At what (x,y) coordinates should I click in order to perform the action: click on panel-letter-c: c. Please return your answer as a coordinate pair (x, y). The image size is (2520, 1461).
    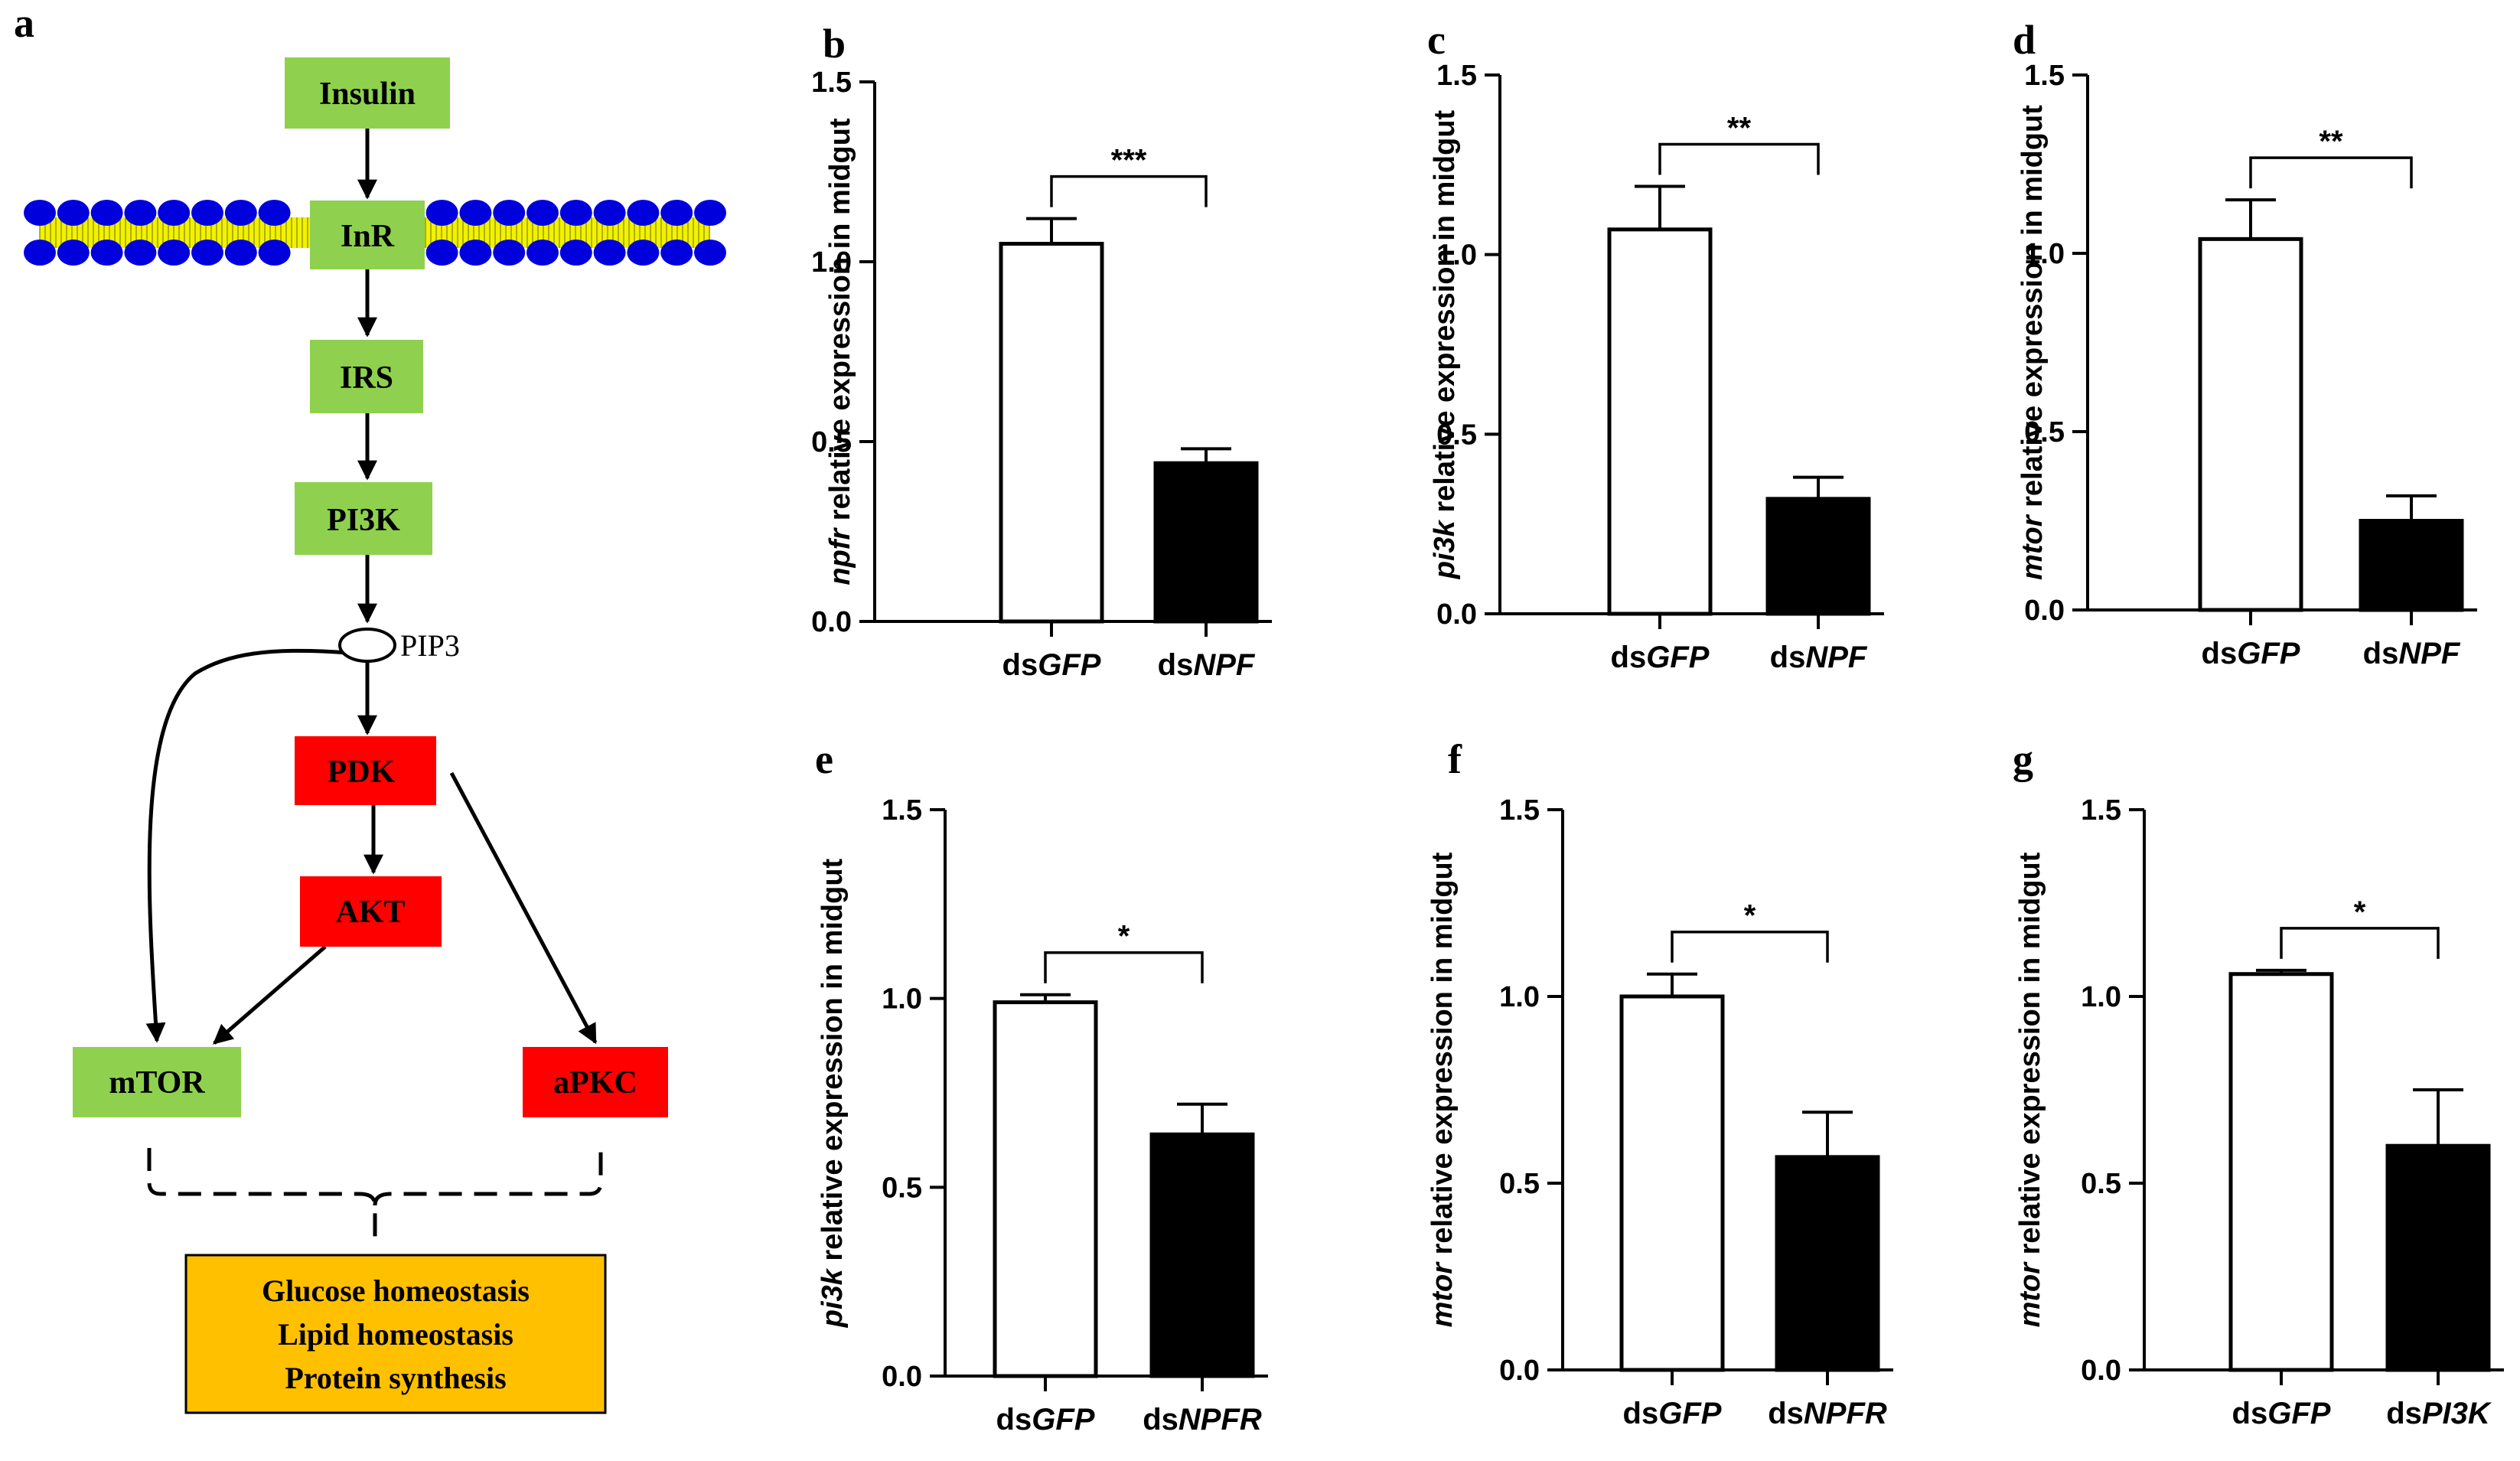
    Looking at the image, I should click on (1436, 40).